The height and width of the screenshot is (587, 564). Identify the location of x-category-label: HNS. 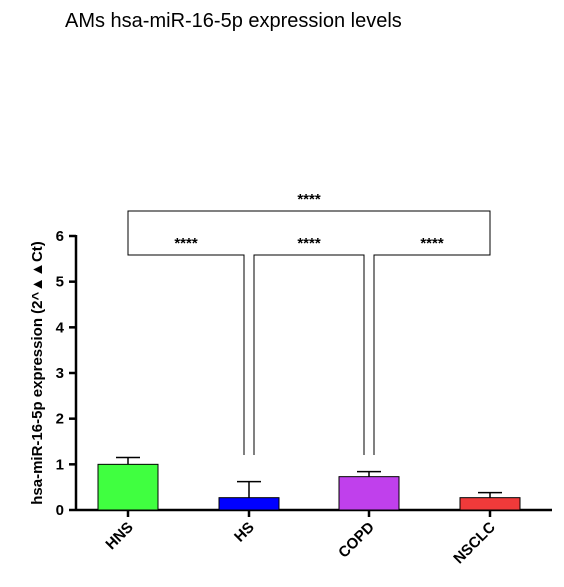
(119, 536).